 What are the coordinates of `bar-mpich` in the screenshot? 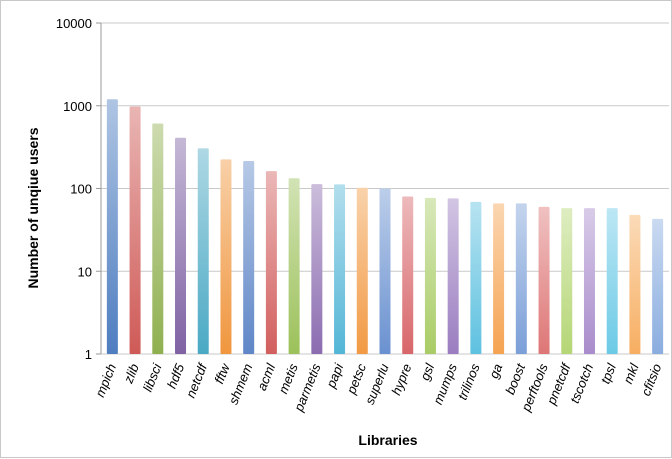 It's located at (112, 226).